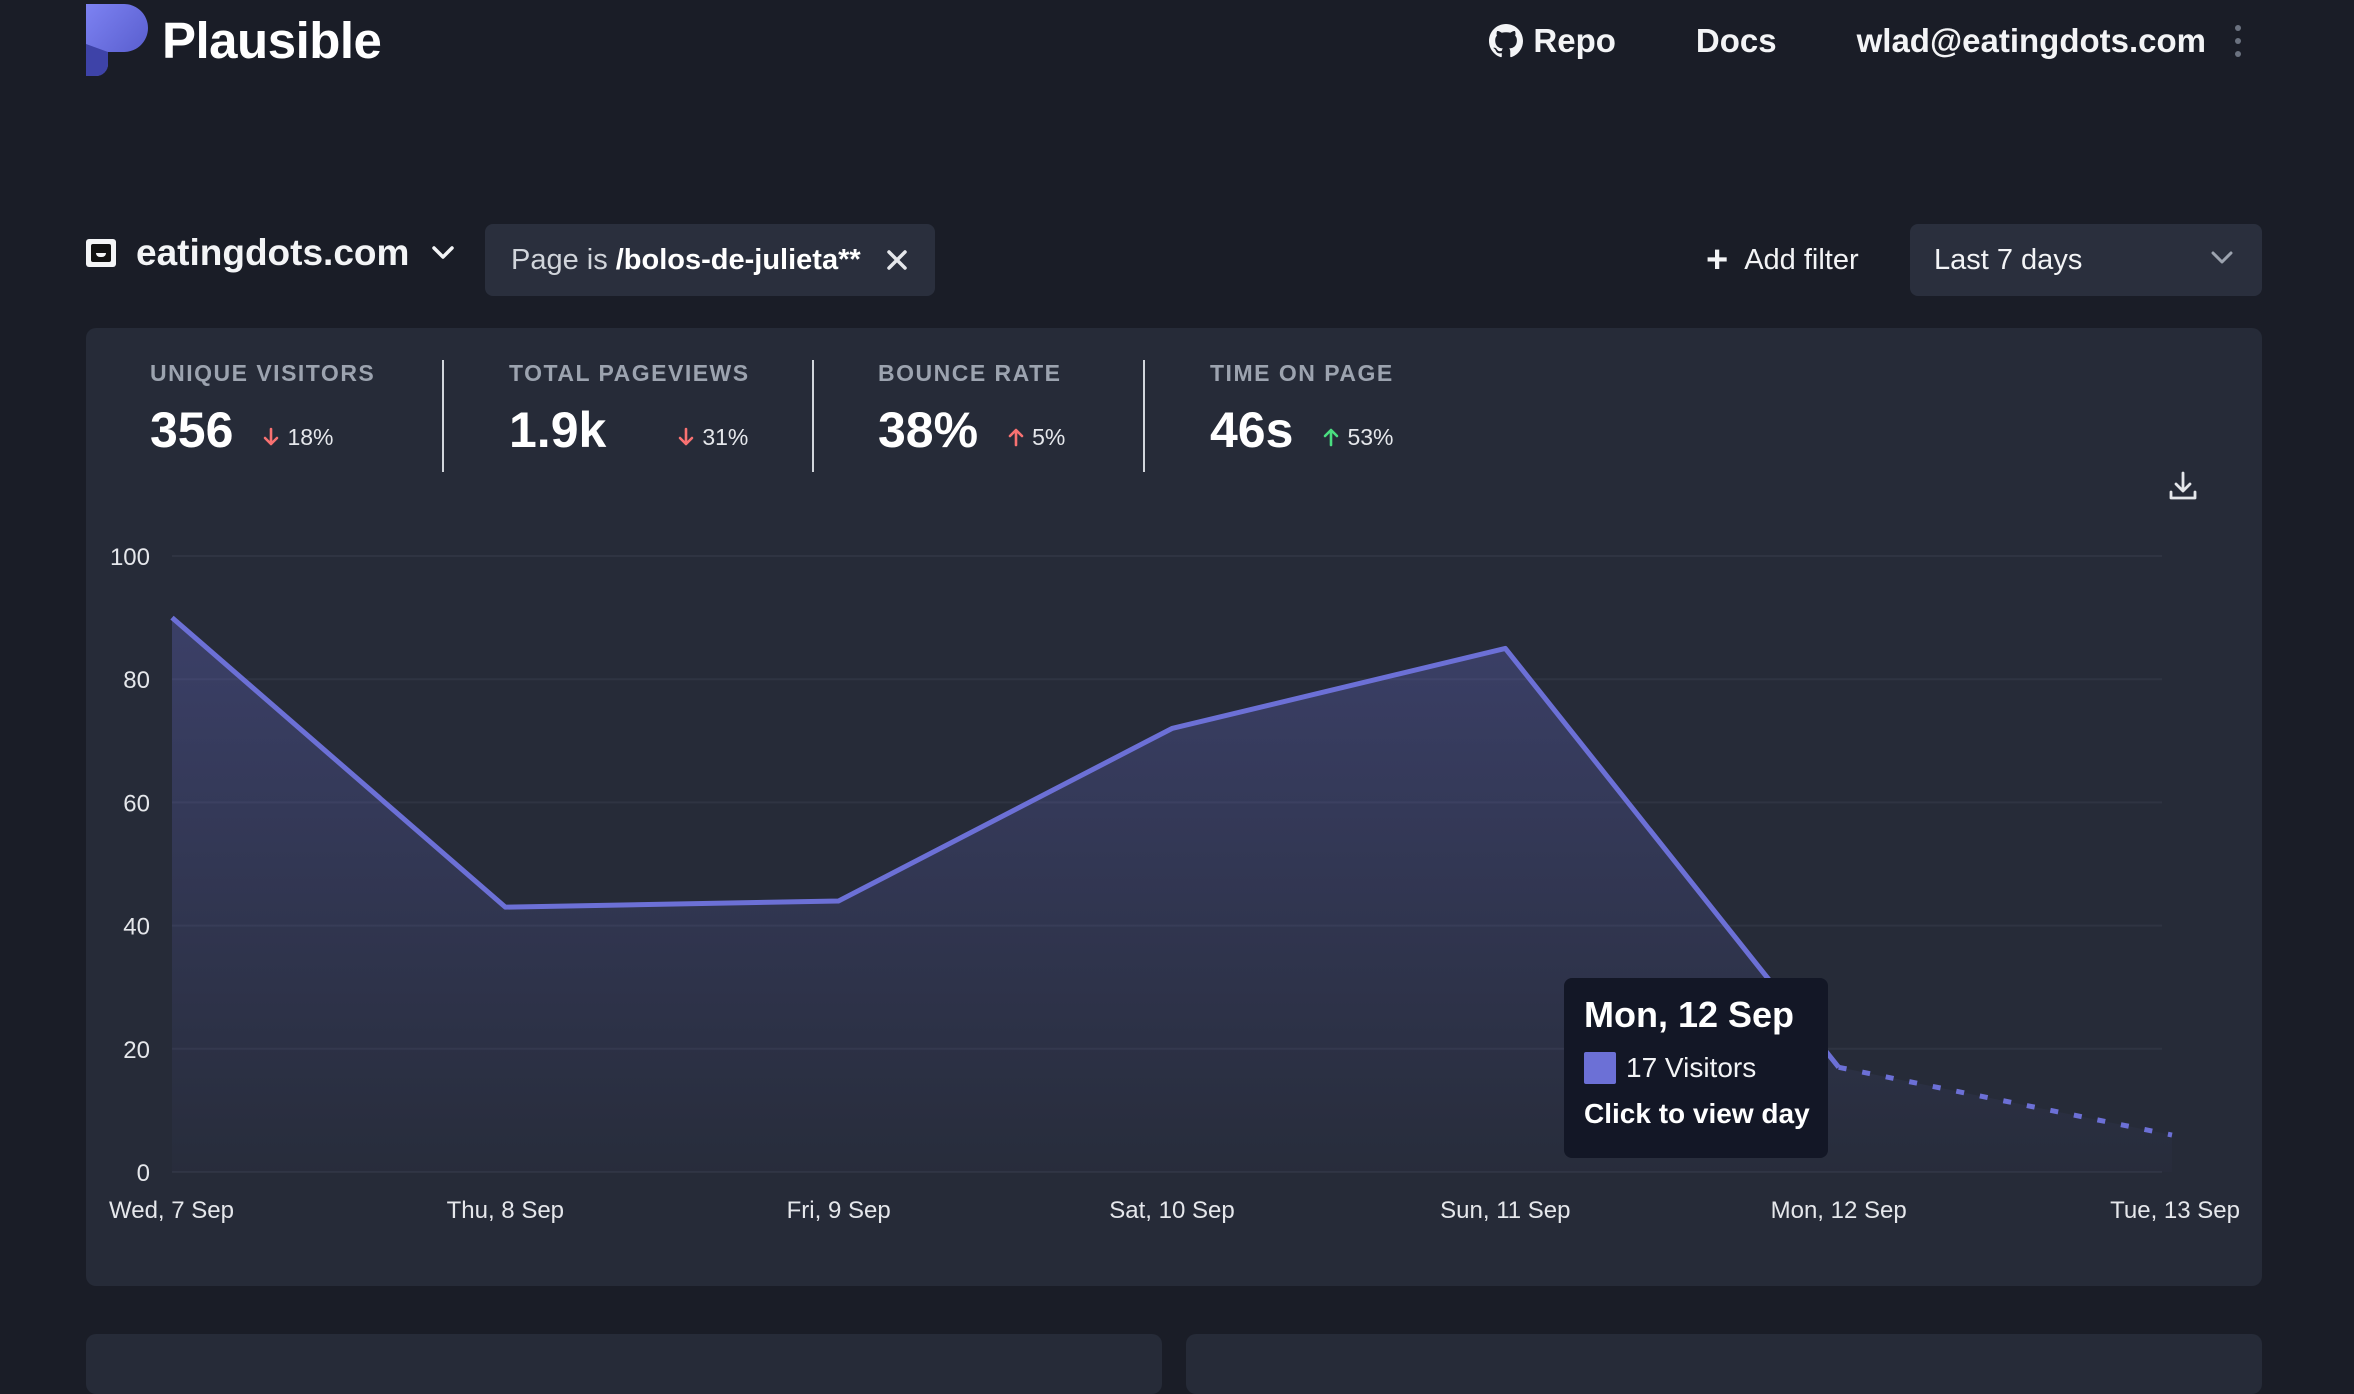  I want to click on docs-link: Docs, so click(1736, 41).